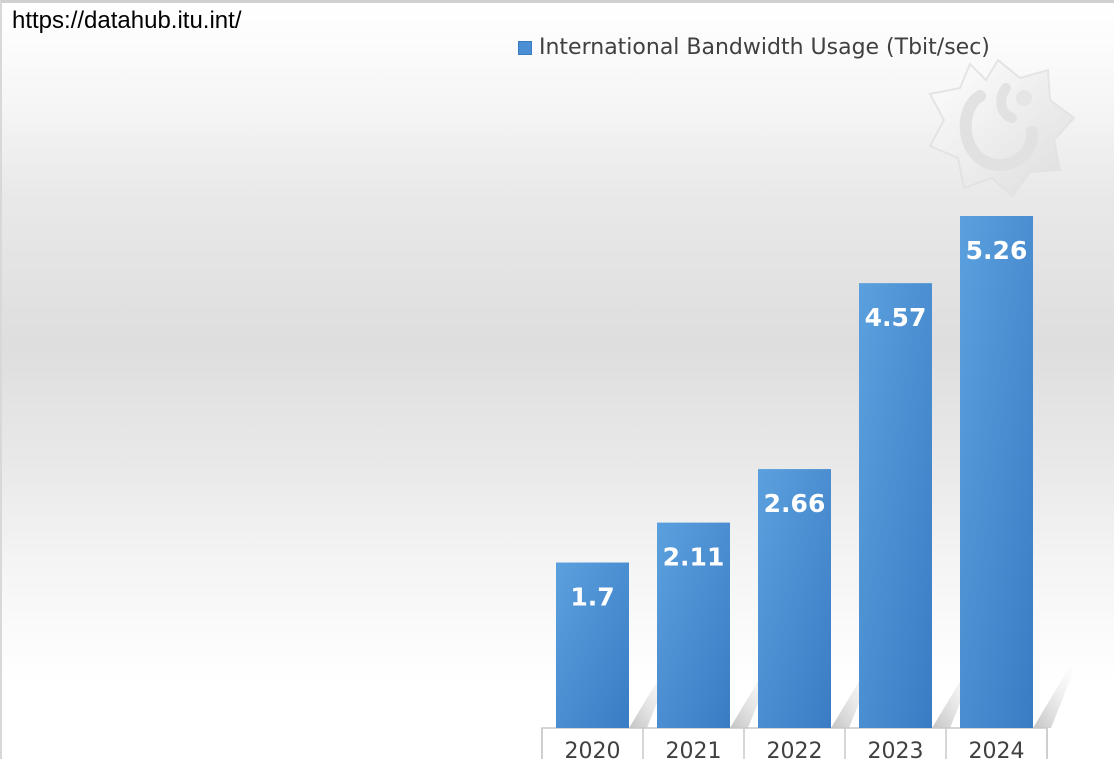 The image size is (1114, 759). What do you see at coordinates (592, 597) in the screenshot?
I see `bar-label-2020: 1.7` at bounding box center [592, 597].